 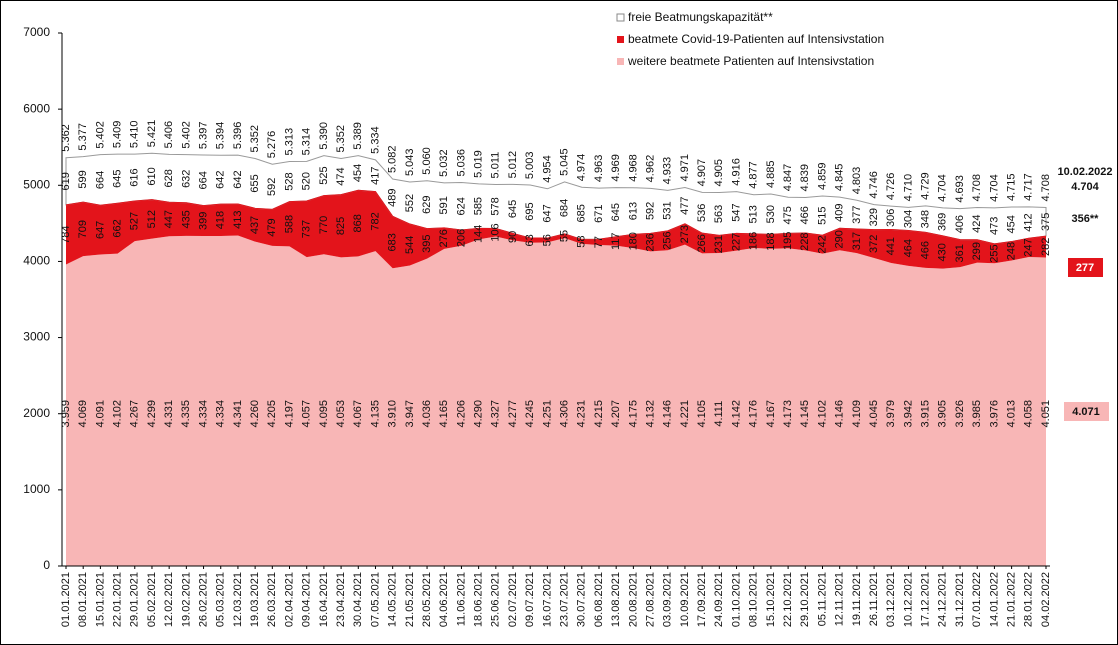 I want to click on total-label: 4.933, so click(x=668, y=171).